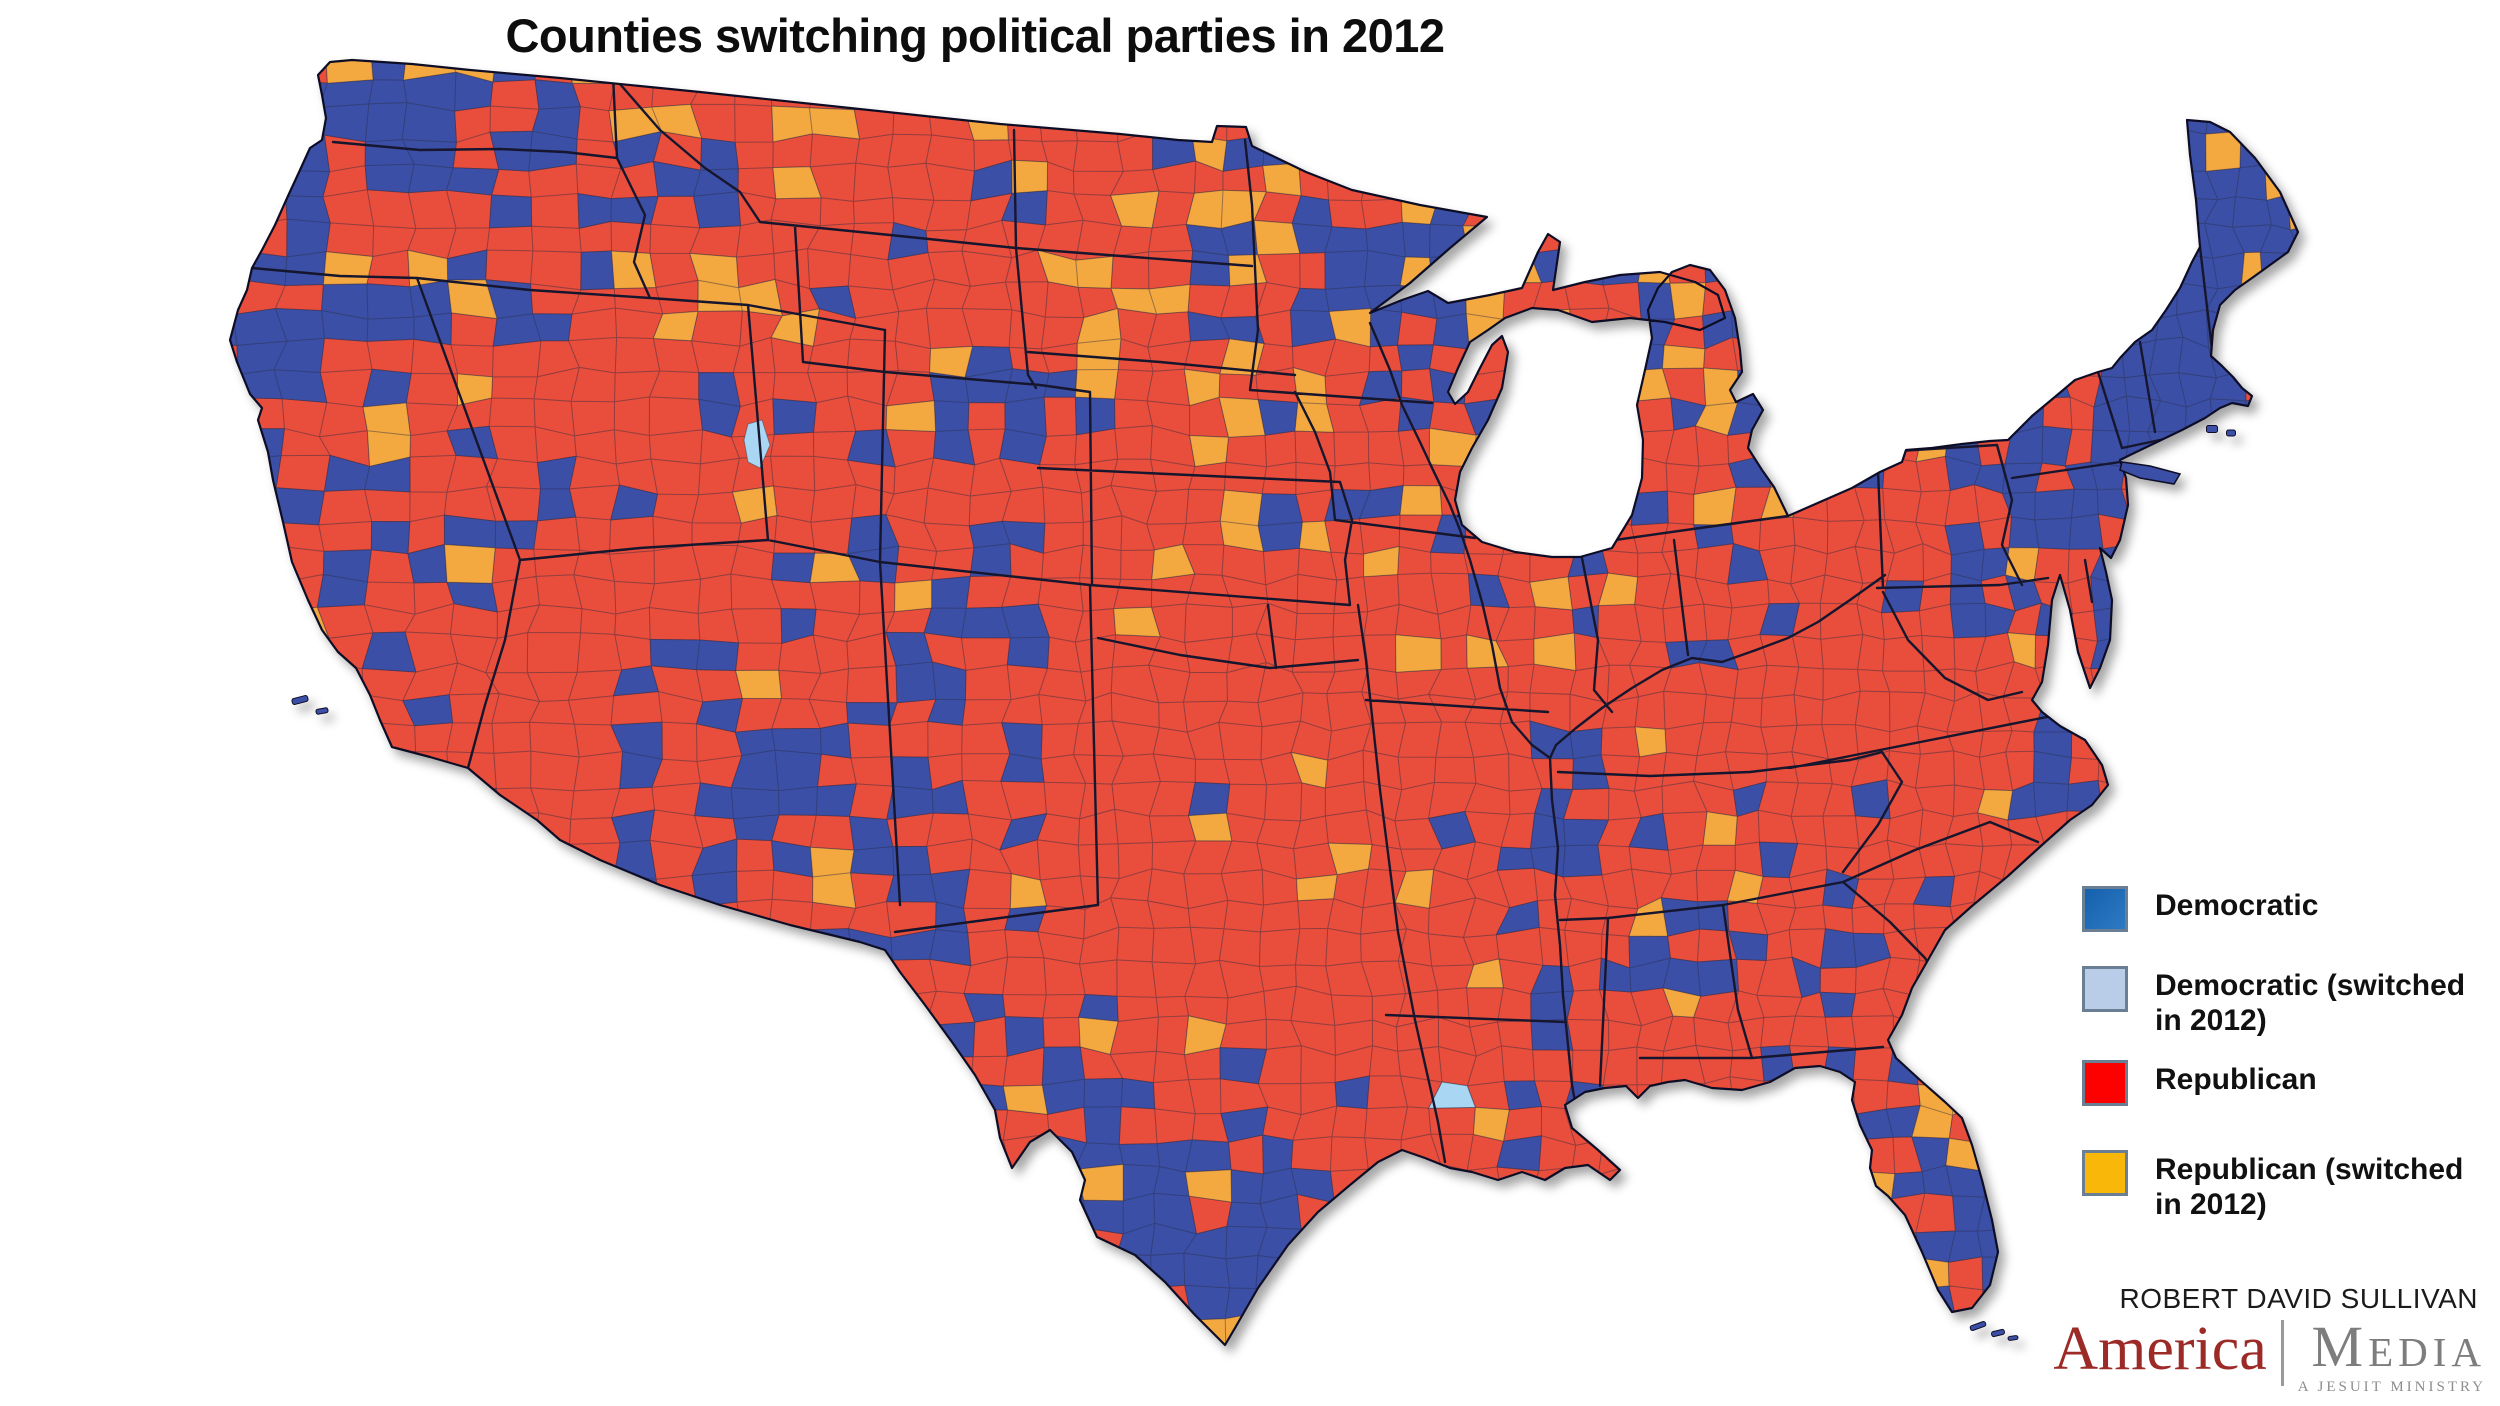  I want to click on legend-item-republican: Republican, so click(2287, 1083).